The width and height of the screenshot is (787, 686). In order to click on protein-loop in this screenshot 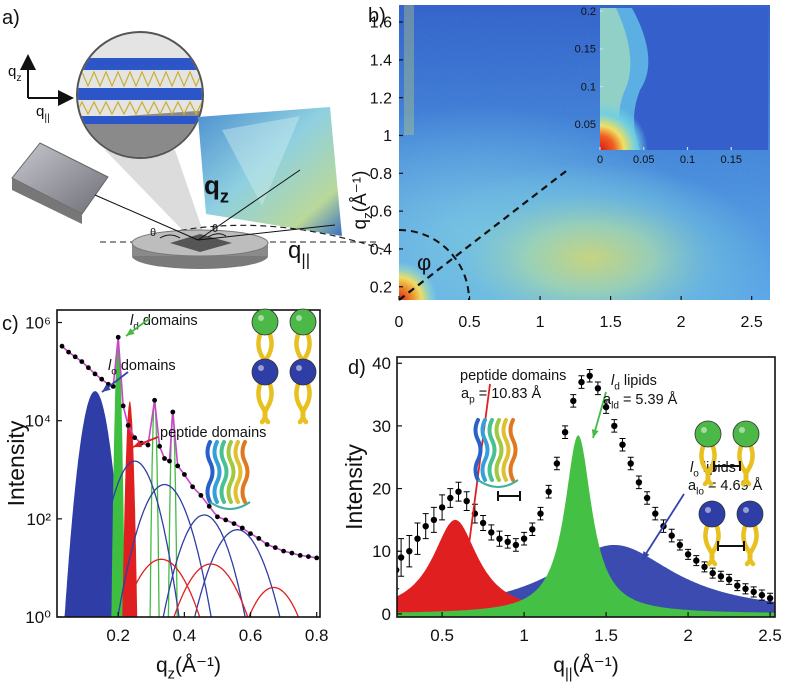, I will do `click(230, 505)`.